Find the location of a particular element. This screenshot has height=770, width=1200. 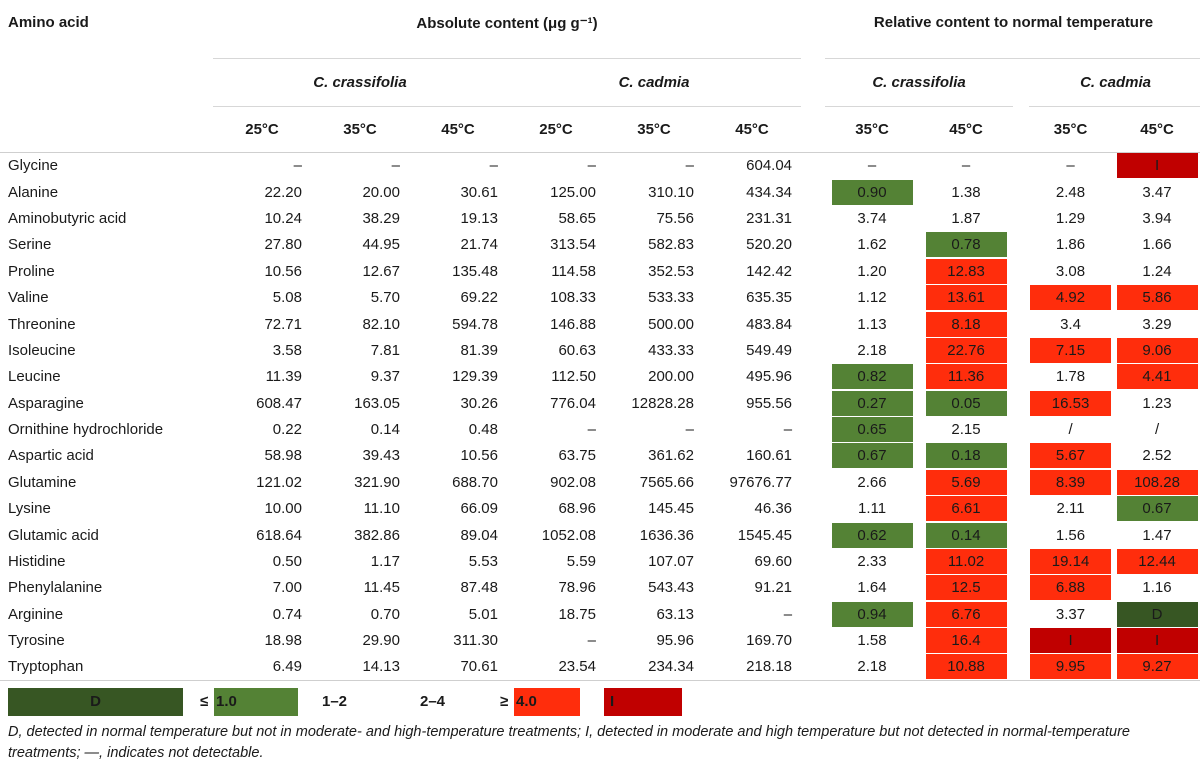

relative-value: 1.23 is located at coordinates (1157, 403).